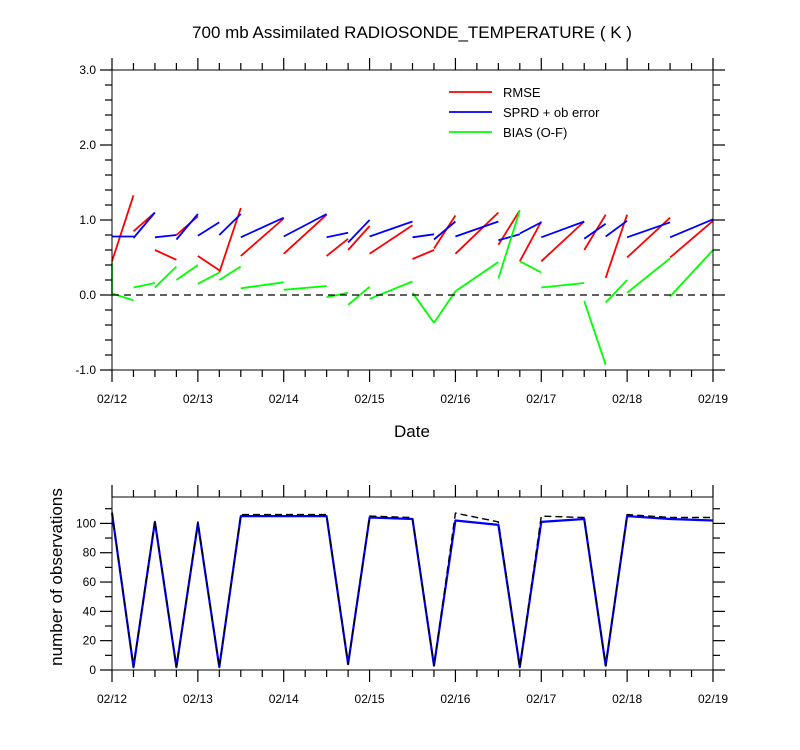 The width and height of the screenshot is (800, 750). Describe the element at coordinates (90, 641) in the screenshot. I see `bottom-y-tick-label: 20` at that location.